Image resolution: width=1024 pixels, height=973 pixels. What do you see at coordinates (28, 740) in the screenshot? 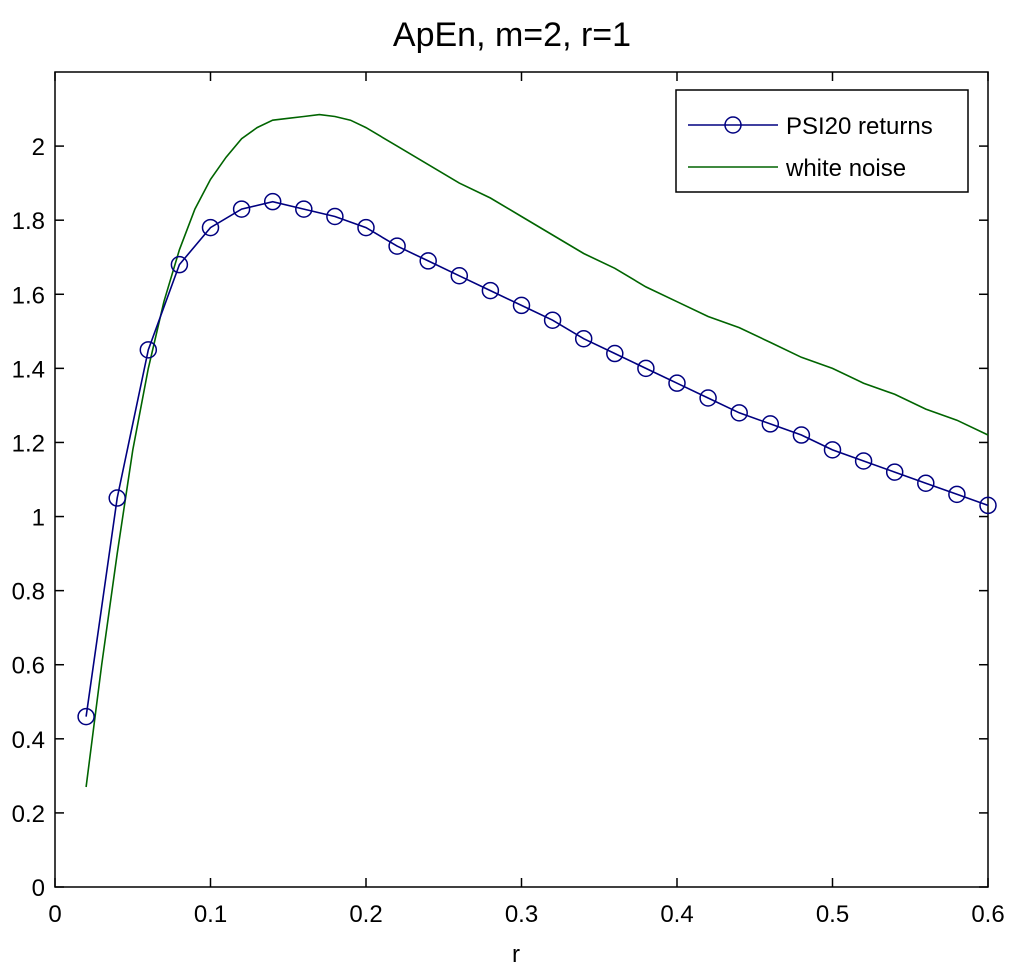
I see `y-tick-label: 0.4` at bounding box center [28, 740].